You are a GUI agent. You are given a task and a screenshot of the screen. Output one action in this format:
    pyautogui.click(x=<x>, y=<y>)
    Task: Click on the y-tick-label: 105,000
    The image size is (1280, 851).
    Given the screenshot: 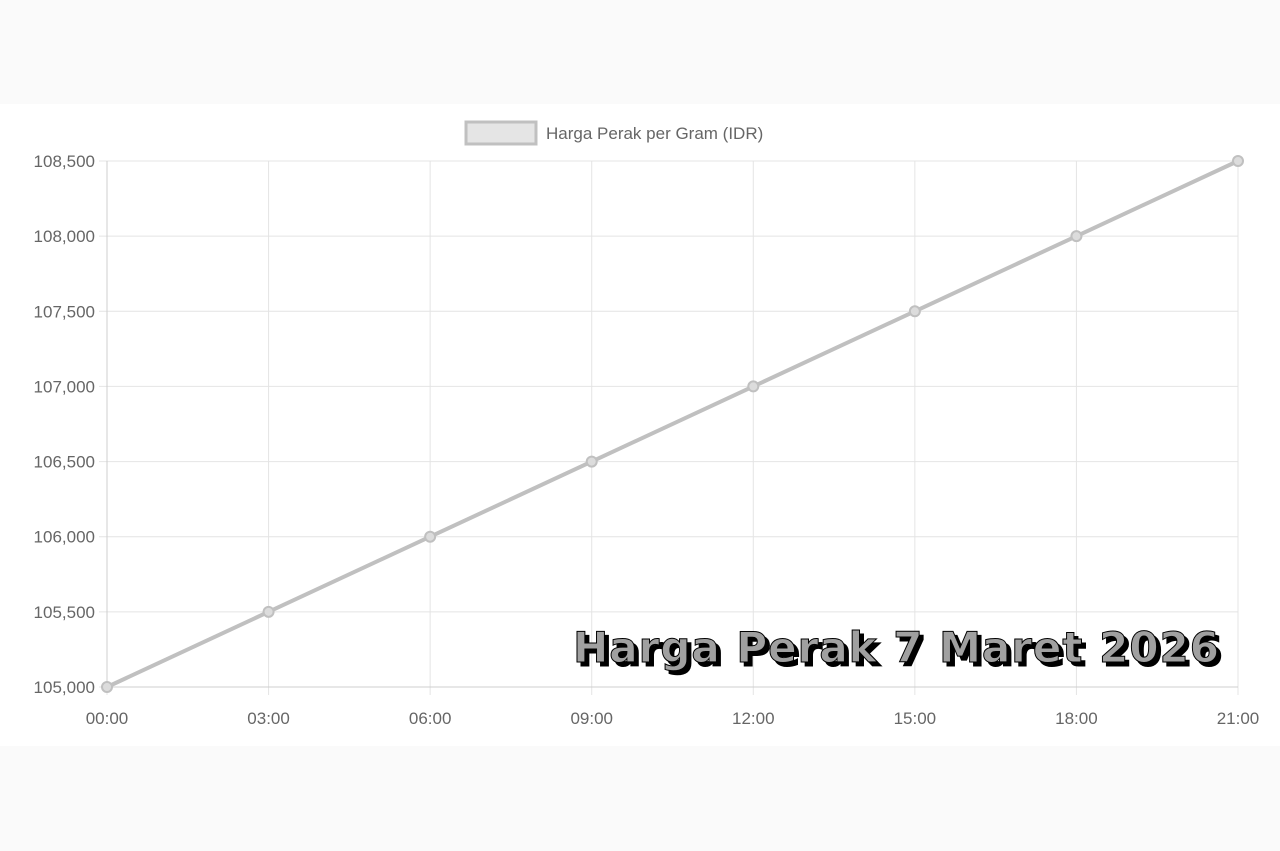 What is the action you would take?
    pyautogui.click(x=64, y=687)
    